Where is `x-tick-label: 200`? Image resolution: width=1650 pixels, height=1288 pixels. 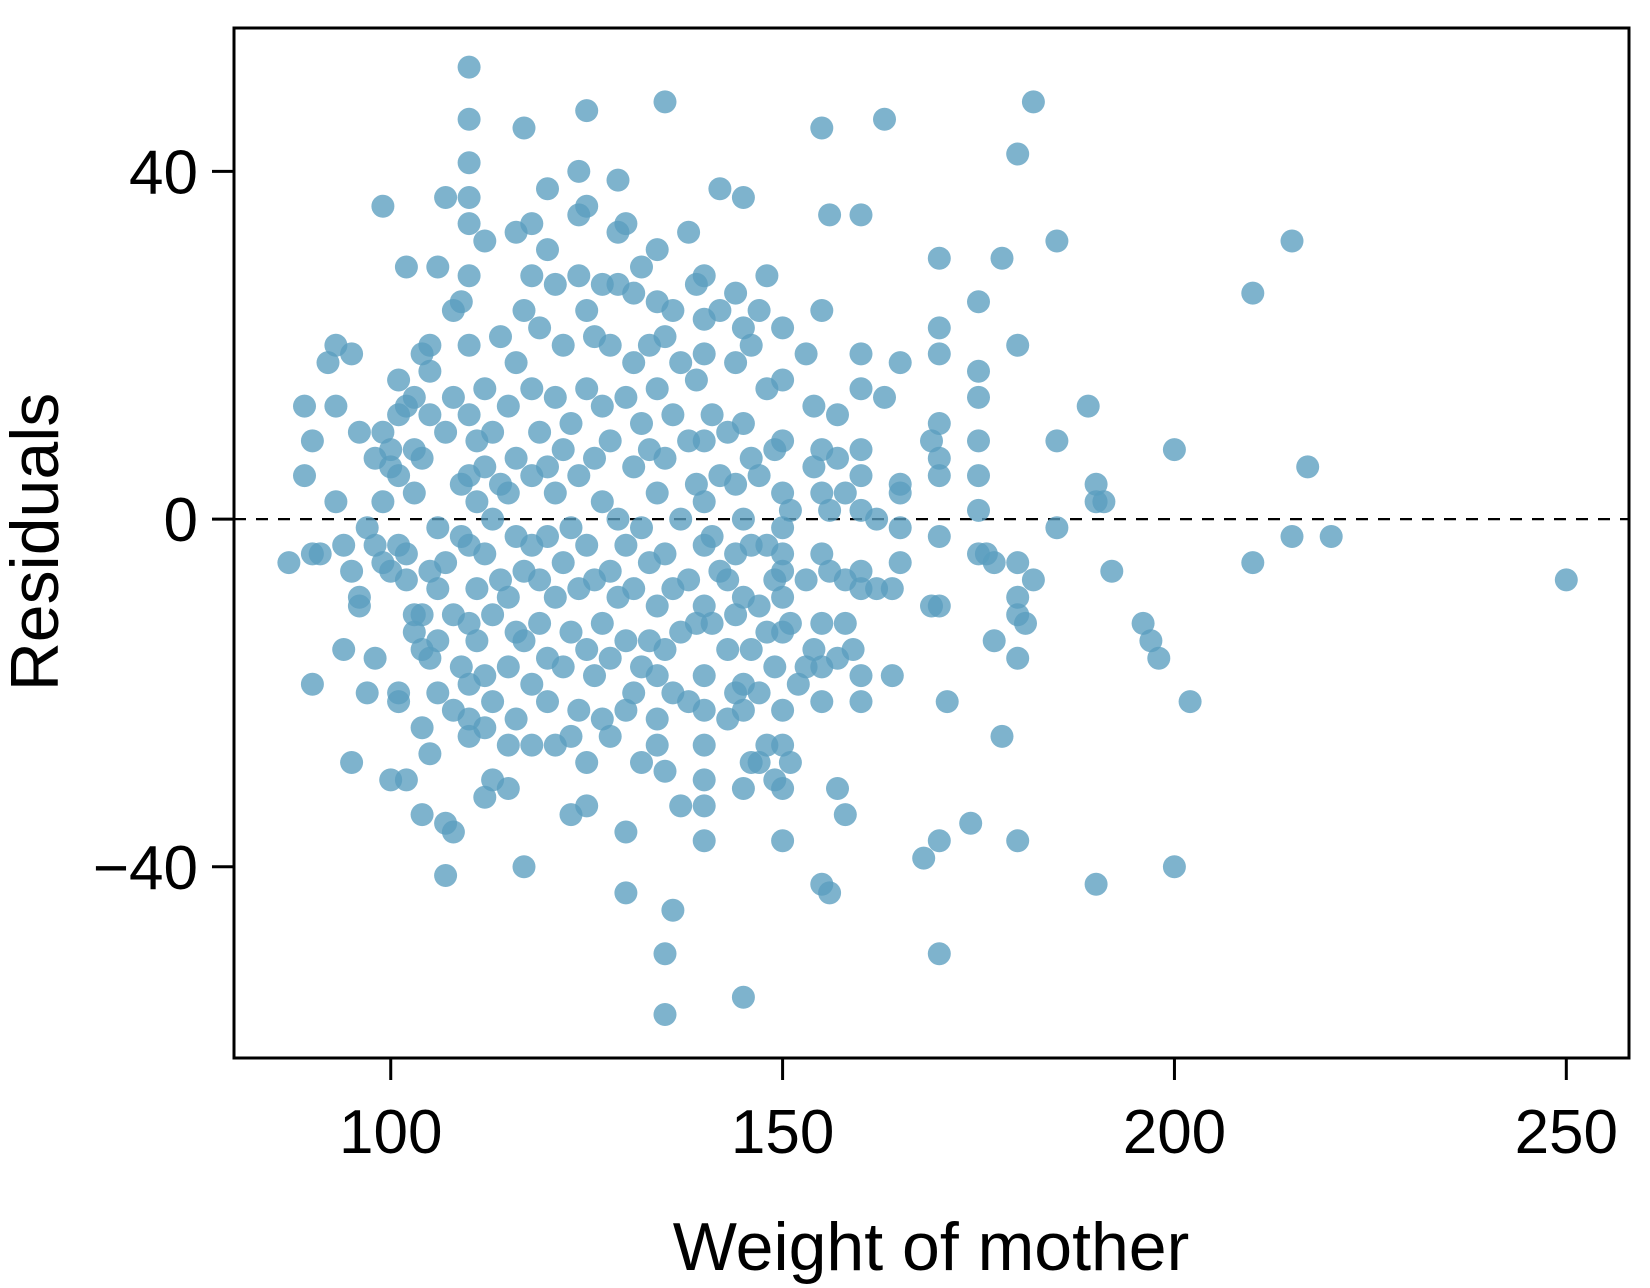
x-tick-label: 200 is located at coordinates (1174, 1132).